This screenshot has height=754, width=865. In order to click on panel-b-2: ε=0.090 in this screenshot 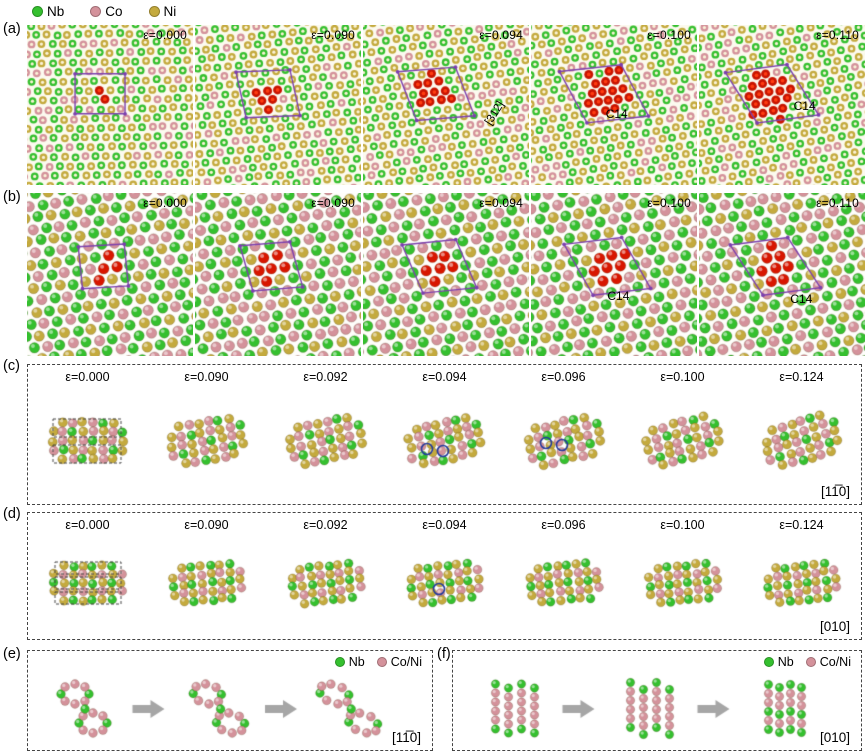, I will do `click(278, 274)`.